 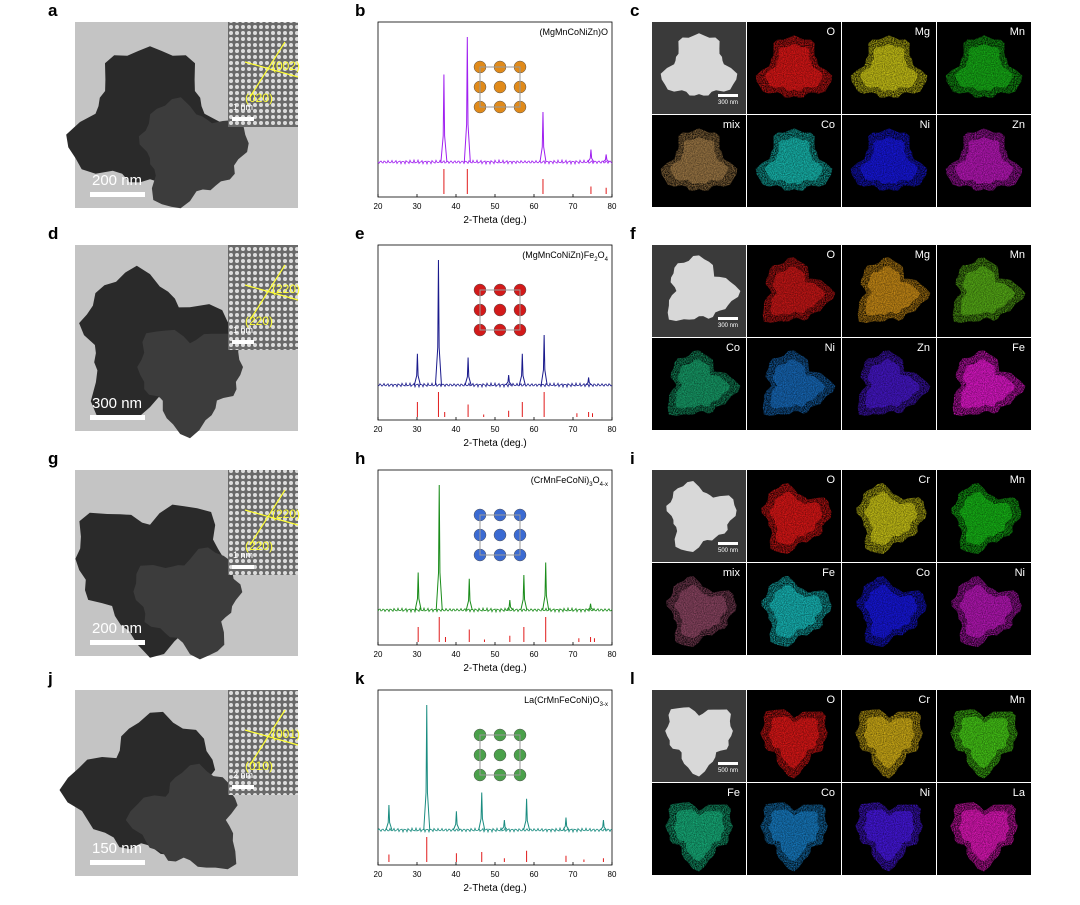 What do you see at coordinates (259, 98) in the screenshot?
I see `plane-label: (020)` at bounding box center [259, 98].